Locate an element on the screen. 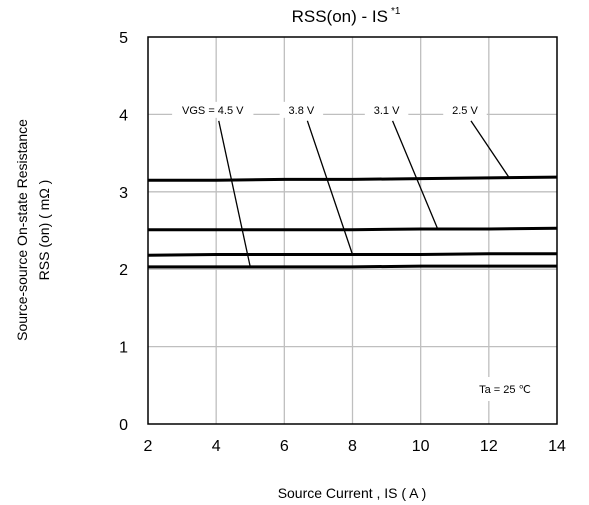  x-tick-label: 2 is located at coordinates (148, 446).